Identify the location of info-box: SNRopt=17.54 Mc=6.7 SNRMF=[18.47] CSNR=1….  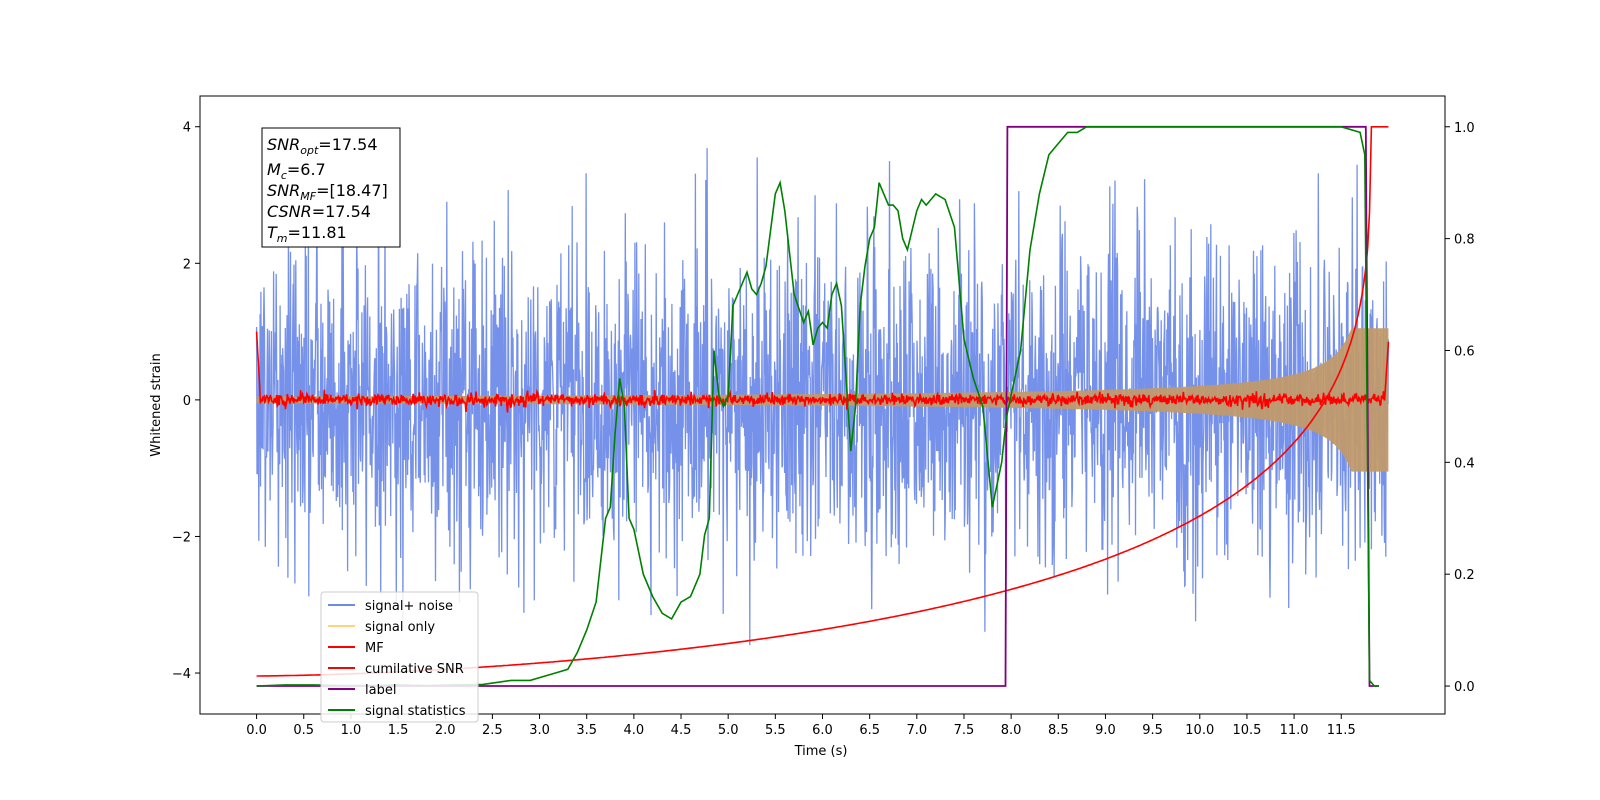
(331, 187).